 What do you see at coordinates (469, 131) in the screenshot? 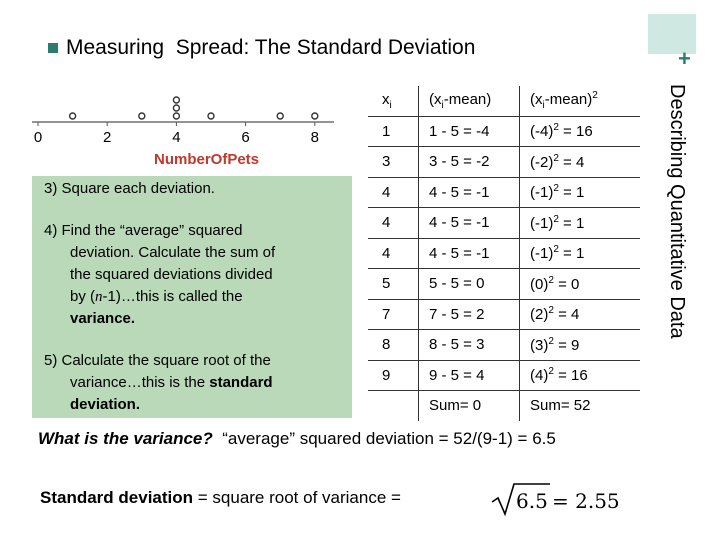
I see `cell-deviation: 1 - 5 = -4` at bounding box center [469, 131].